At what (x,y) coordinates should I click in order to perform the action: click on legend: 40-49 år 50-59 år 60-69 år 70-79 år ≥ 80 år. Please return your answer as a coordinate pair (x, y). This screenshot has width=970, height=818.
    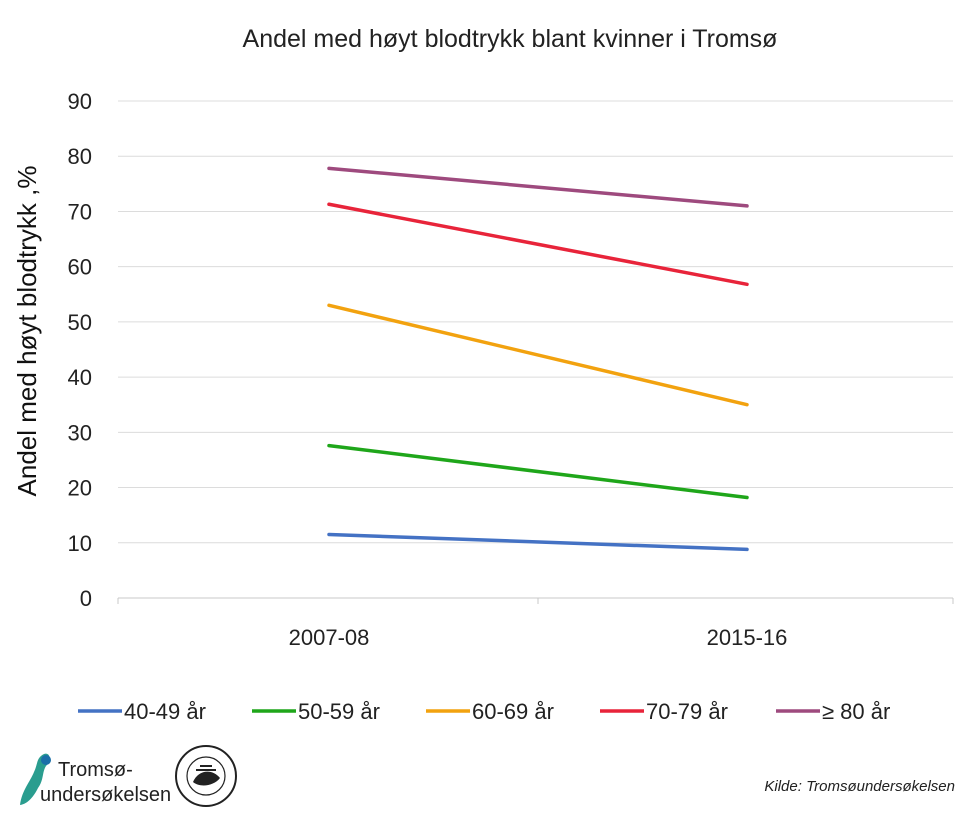
    Looking at the image, I should click on (484, 711).